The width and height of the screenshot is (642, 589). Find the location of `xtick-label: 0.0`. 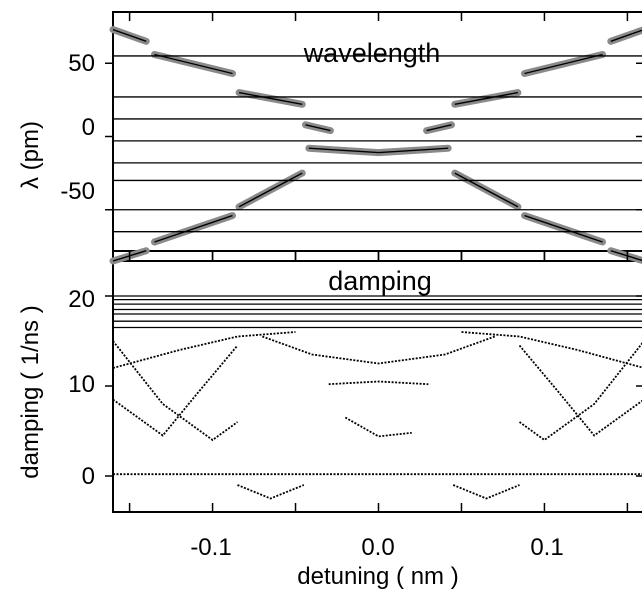

xtick-label: 0.0 is located at coordinates (377, 547).